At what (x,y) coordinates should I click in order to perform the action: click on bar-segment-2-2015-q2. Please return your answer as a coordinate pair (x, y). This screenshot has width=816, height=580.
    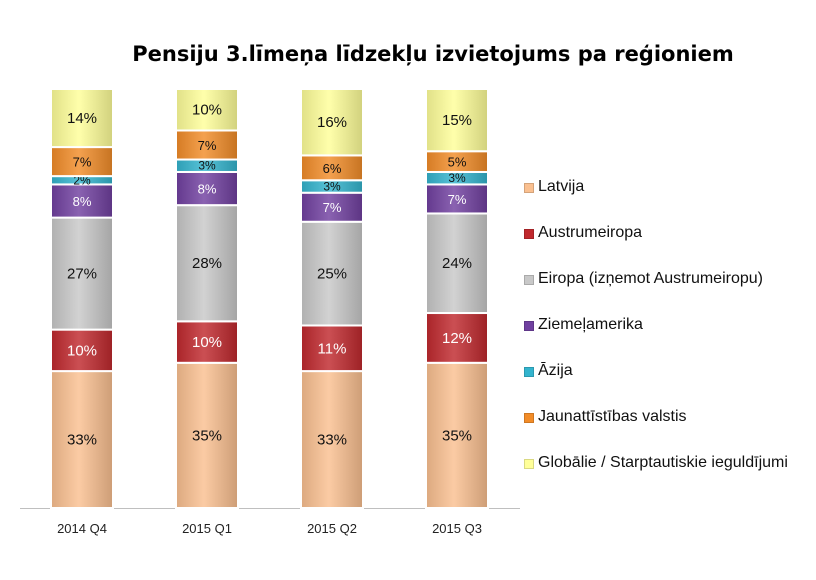
    Looking at the image, I should click on (332, 348).